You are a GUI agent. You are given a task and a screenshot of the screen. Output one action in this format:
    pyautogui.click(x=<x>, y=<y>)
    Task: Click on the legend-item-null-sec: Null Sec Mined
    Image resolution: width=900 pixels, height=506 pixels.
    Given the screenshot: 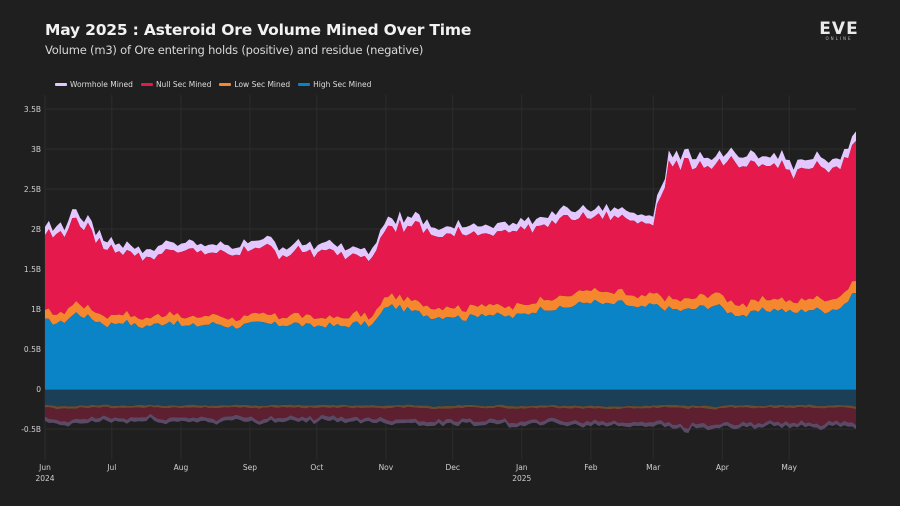 What is the action you would take?
    pyautogui.click(x=176, y=84)
    